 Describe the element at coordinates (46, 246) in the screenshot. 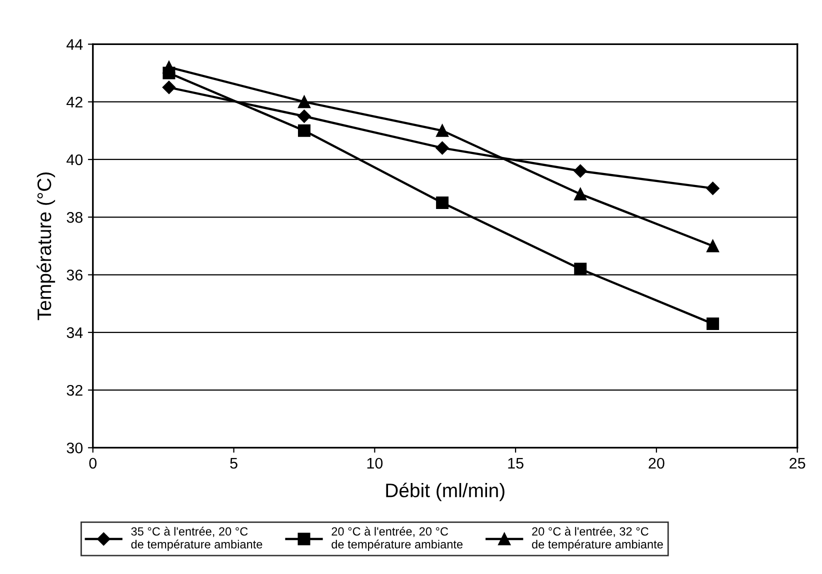

I see `y-axis-title: Température (°C)` at that location.